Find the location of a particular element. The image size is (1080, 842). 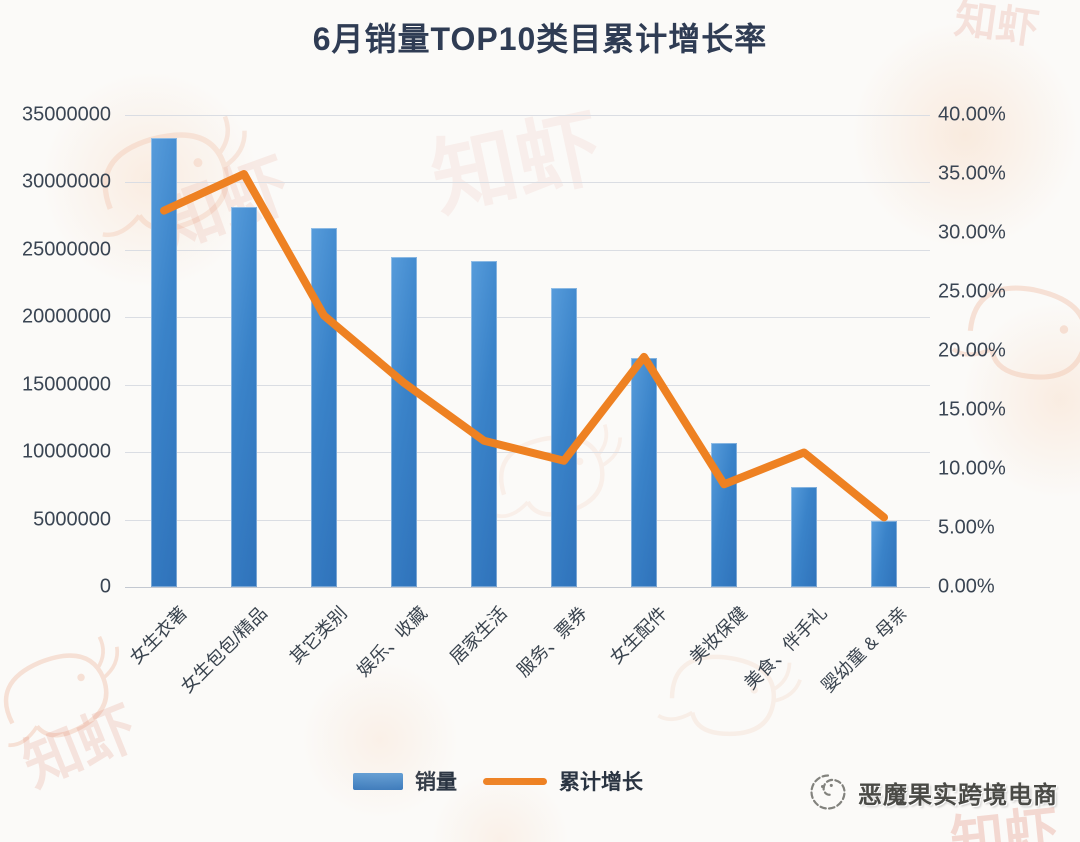

category-label: 其它类别 is located at coordinates (318, 635).